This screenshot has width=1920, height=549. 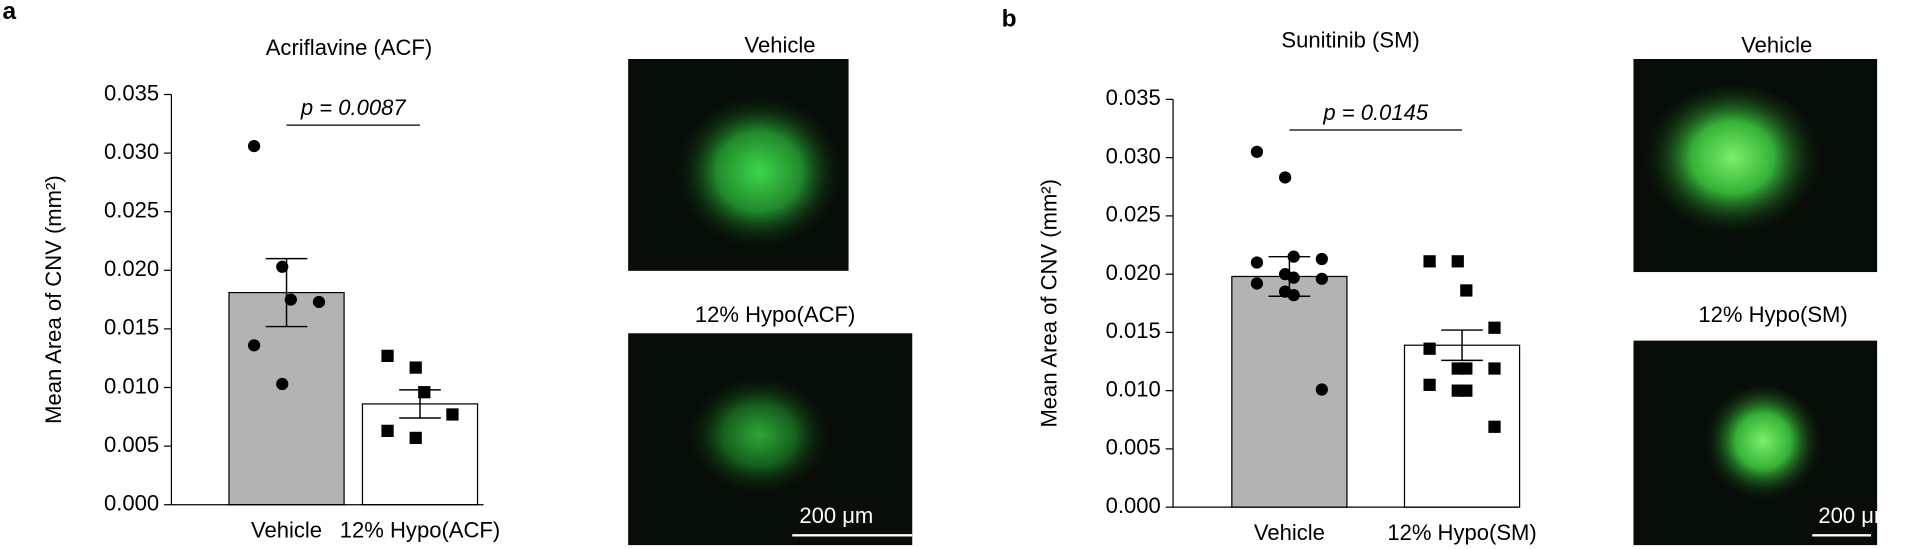 I want to click on panel-letter: b, so click(x=1009, y=18).